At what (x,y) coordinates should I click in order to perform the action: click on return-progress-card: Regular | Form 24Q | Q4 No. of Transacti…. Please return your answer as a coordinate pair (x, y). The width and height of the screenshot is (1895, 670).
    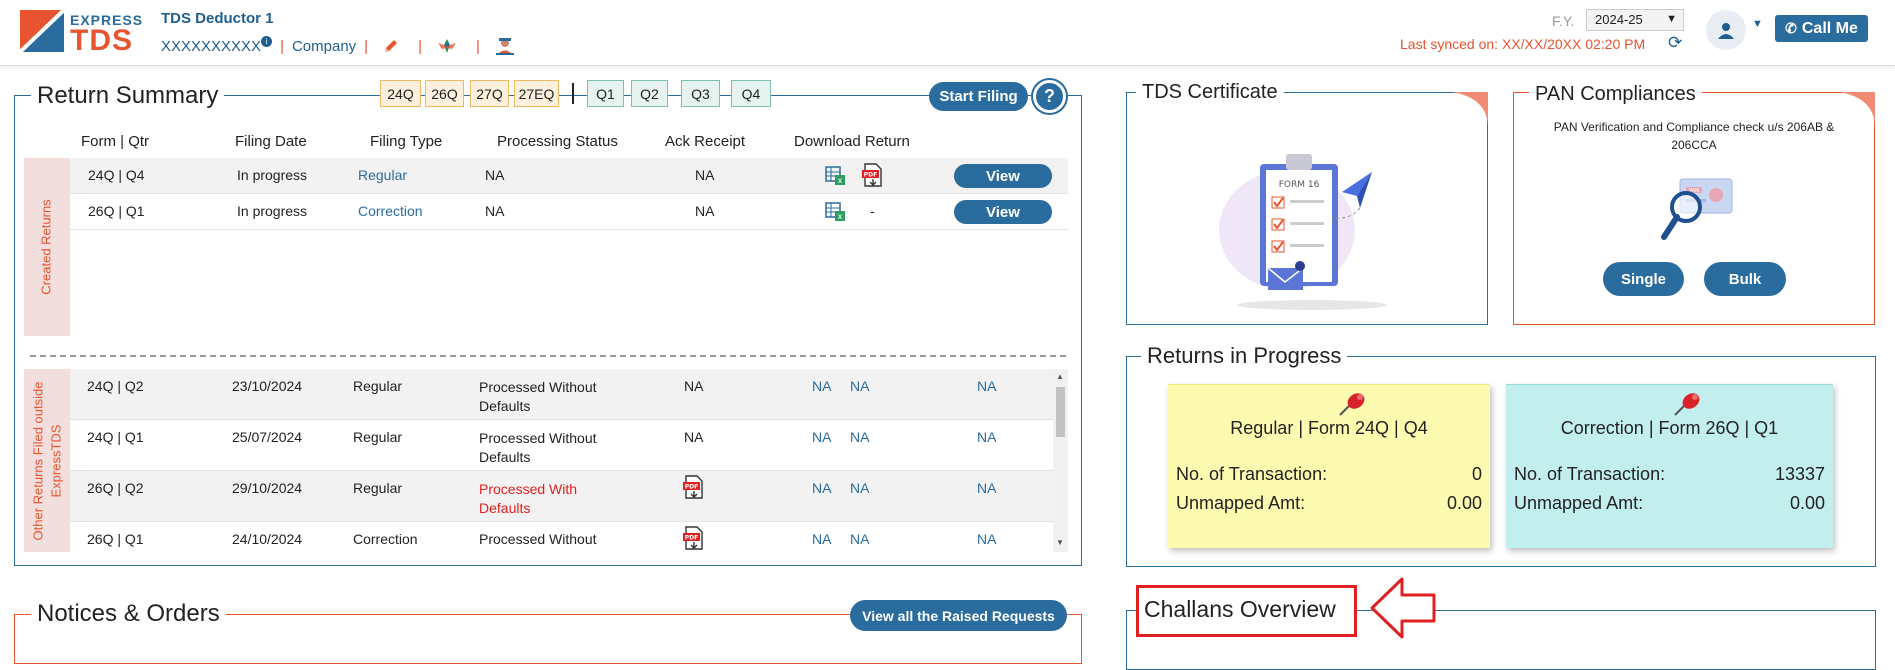
    Looking at the image, I should click on (1329, 466).